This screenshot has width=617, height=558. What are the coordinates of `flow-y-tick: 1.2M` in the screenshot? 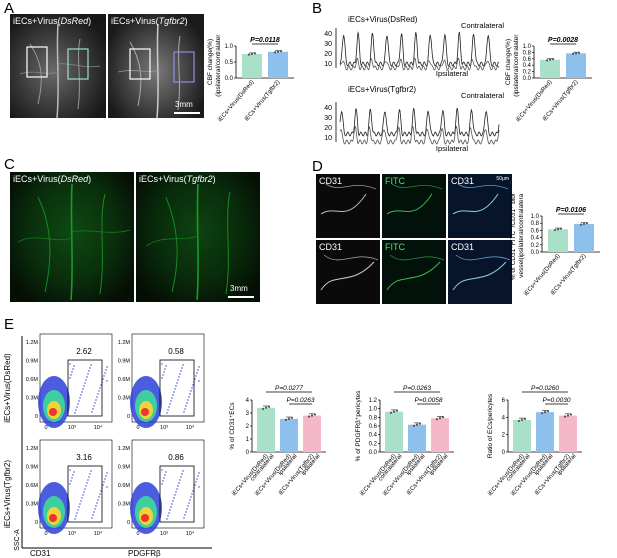 It's located at (32, 343).